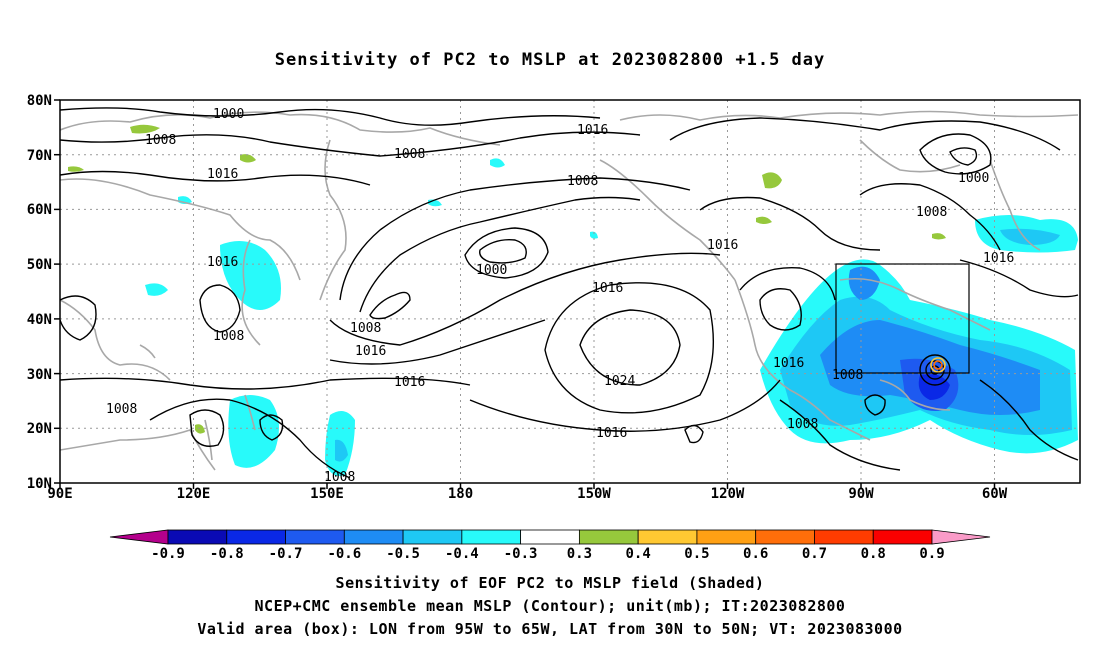 This screenshot has height=650, width=1100. What do you see at coordinates (59, 494) in the screenshot?
I see `lon-label-90e: 90E` at bounding box center [59, 494].